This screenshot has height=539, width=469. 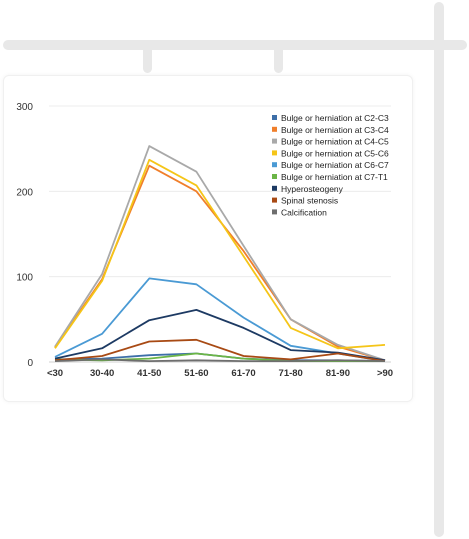 What do you see at coordinates (385, 373) in the screenshot?
I see `x-tick-label: >90` at bounding box center [385, 373].